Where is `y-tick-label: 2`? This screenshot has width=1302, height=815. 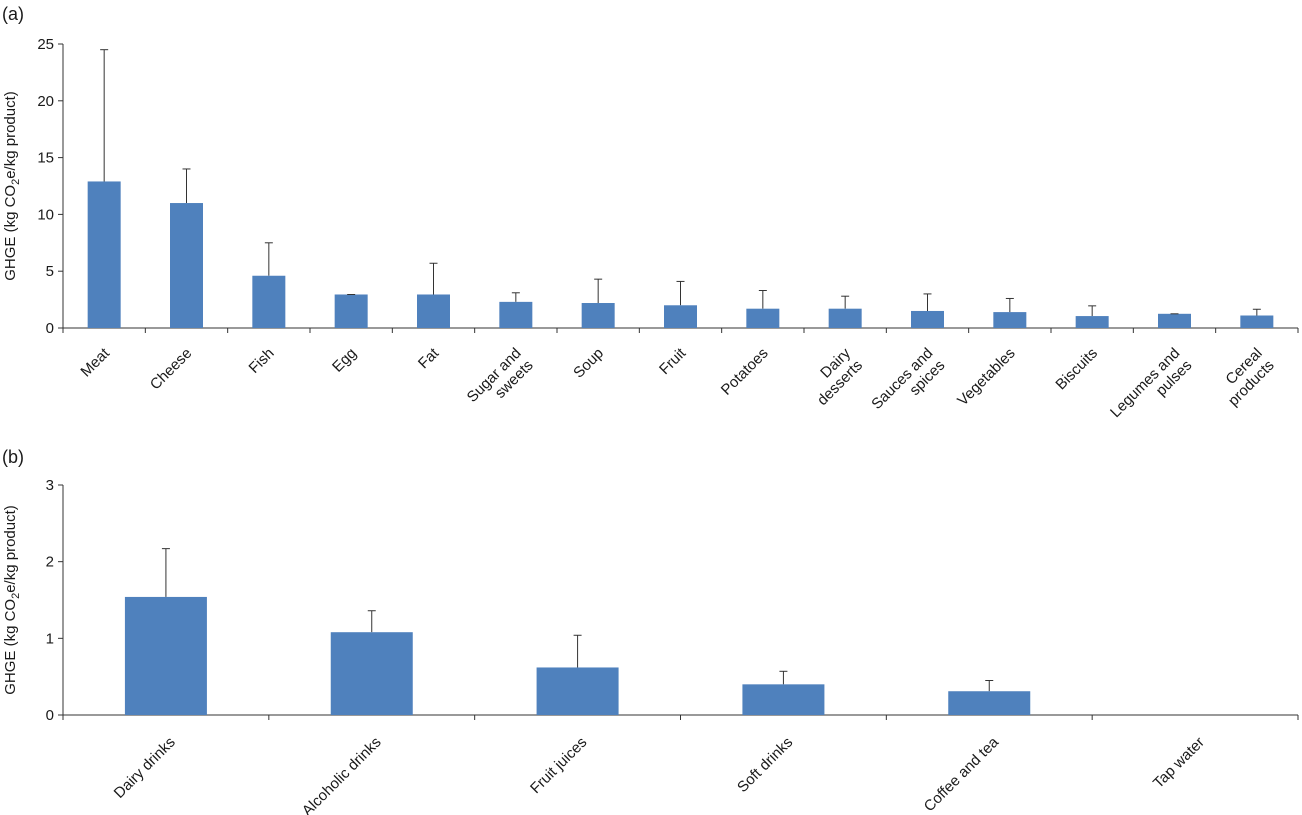 y-tick-label: 2 is located at coordinates (50, 562).